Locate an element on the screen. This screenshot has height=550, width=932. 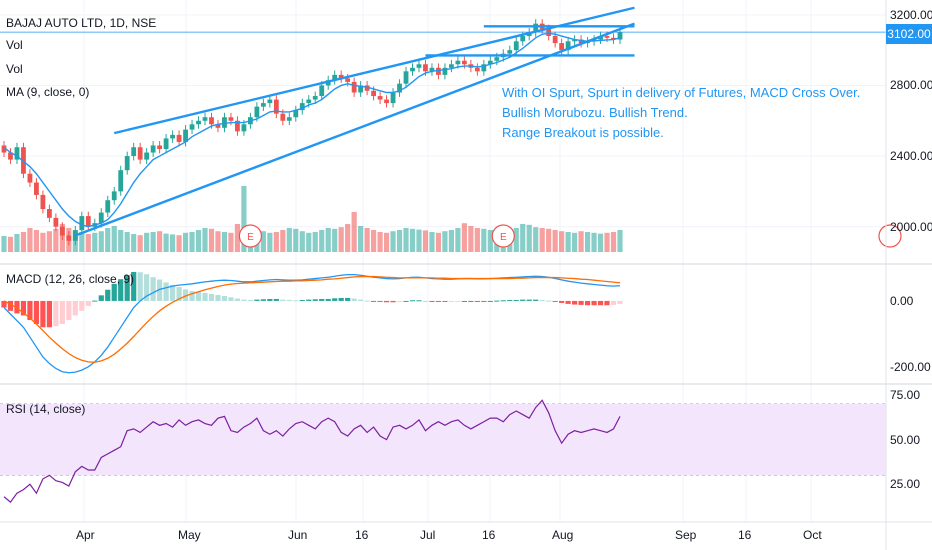
annotation-line-2: Bullish Morubozu. Bullish Trend. is located at coordinates (595, 112).